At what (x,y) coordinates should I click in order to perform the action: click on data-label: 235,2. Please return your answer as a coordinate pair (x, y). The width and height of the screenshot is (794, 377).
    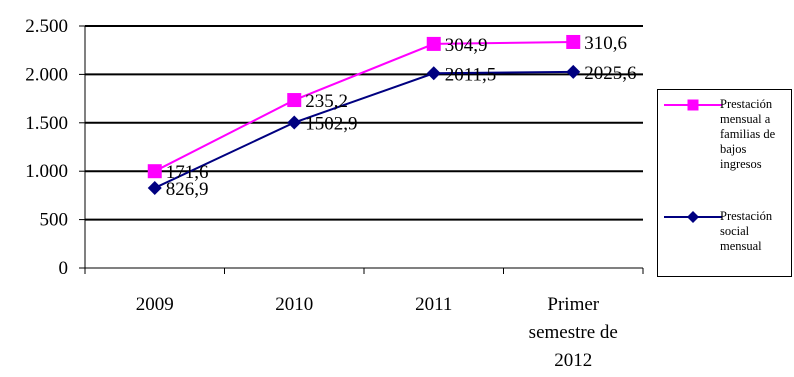
    Looking at the image, I should click on (326, 101).